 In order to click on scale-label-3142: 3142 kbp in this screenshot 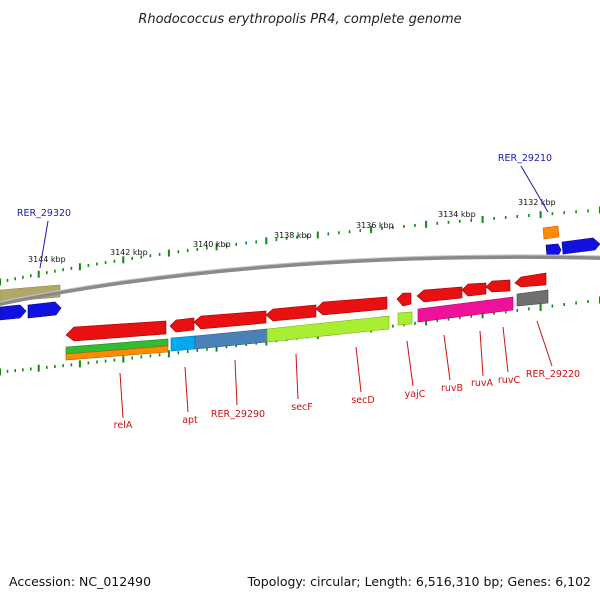, I will do `click(129, 252)`.